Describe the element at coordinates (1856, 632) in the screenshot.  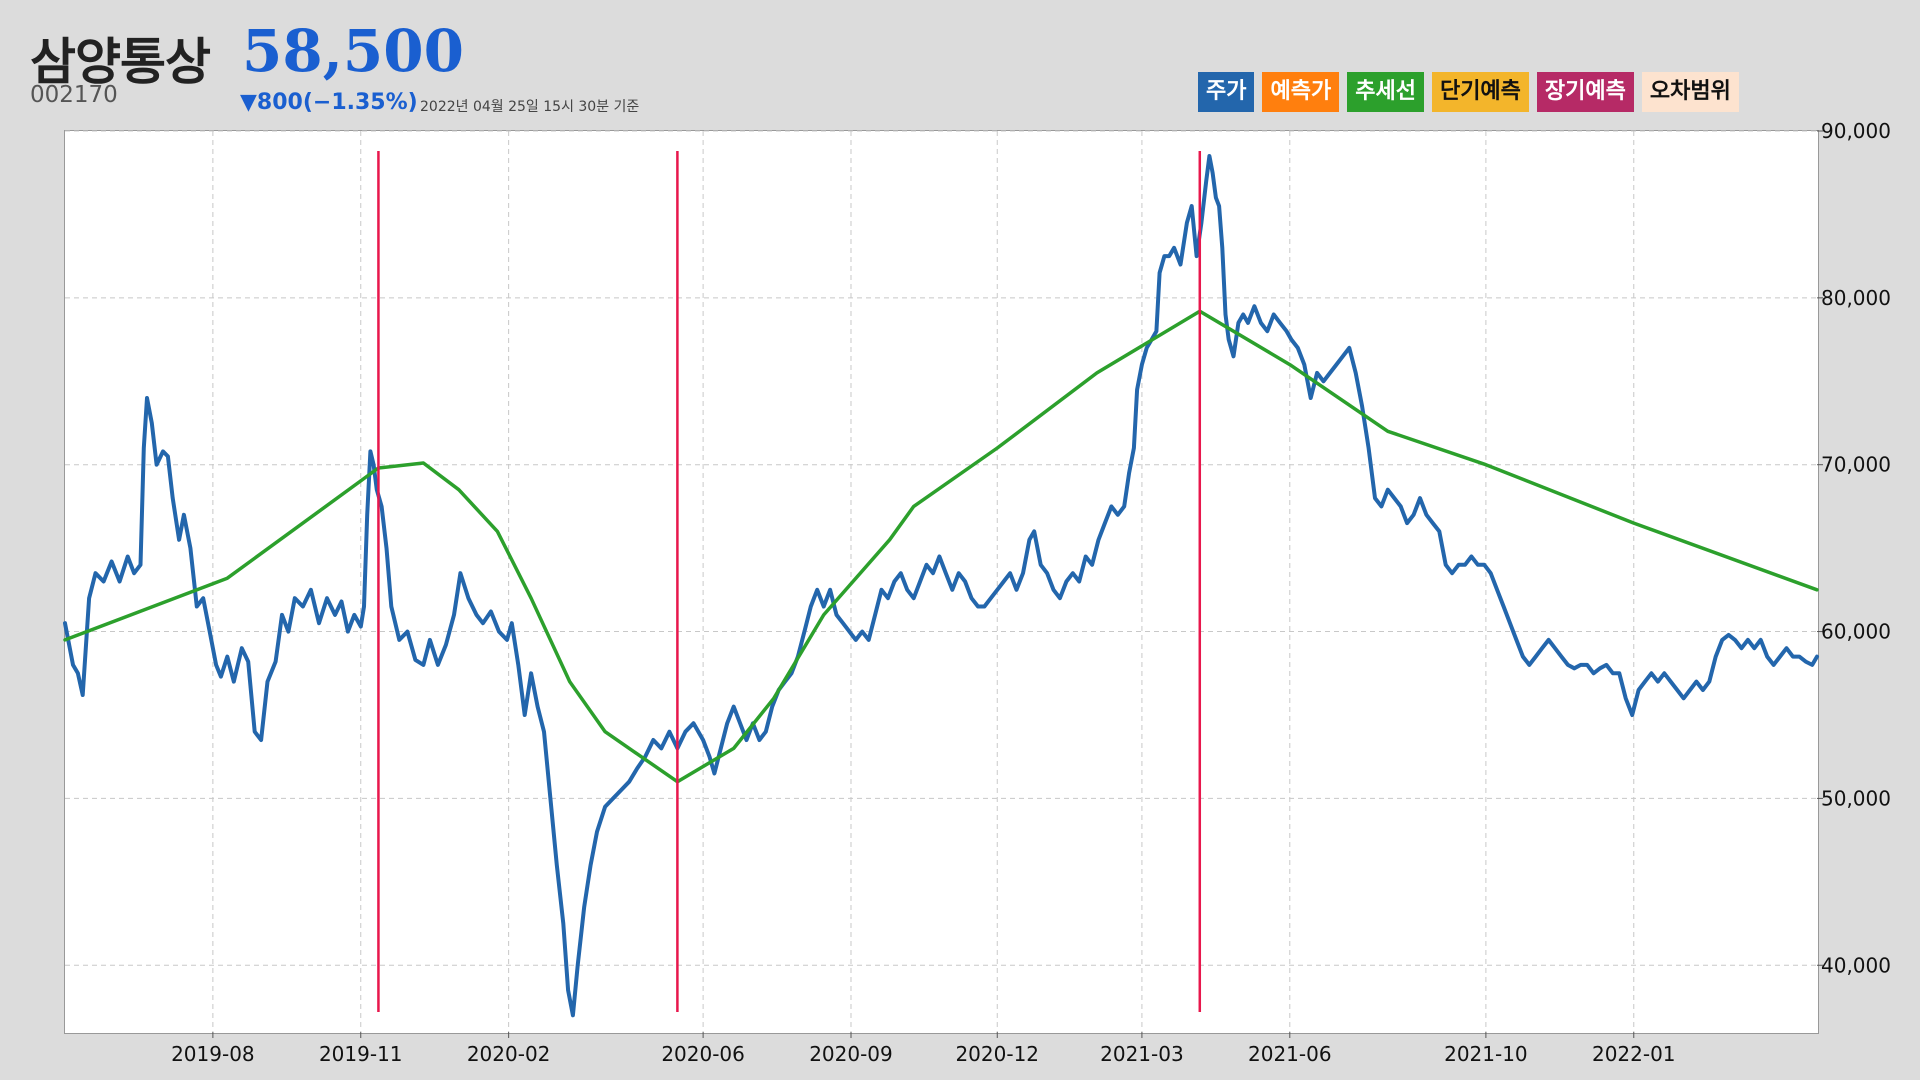
I see `y-tick-label: 60,000` at that location.